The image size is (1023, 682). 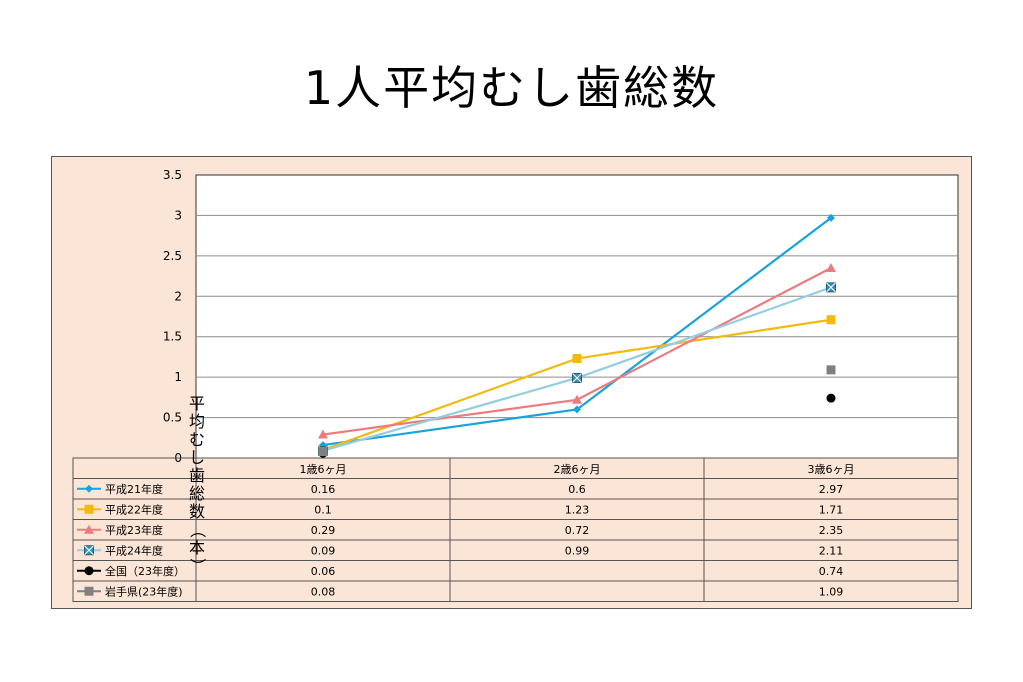 I want to click on legend-label: 全国（23年度）, so click(x=145, y=571).